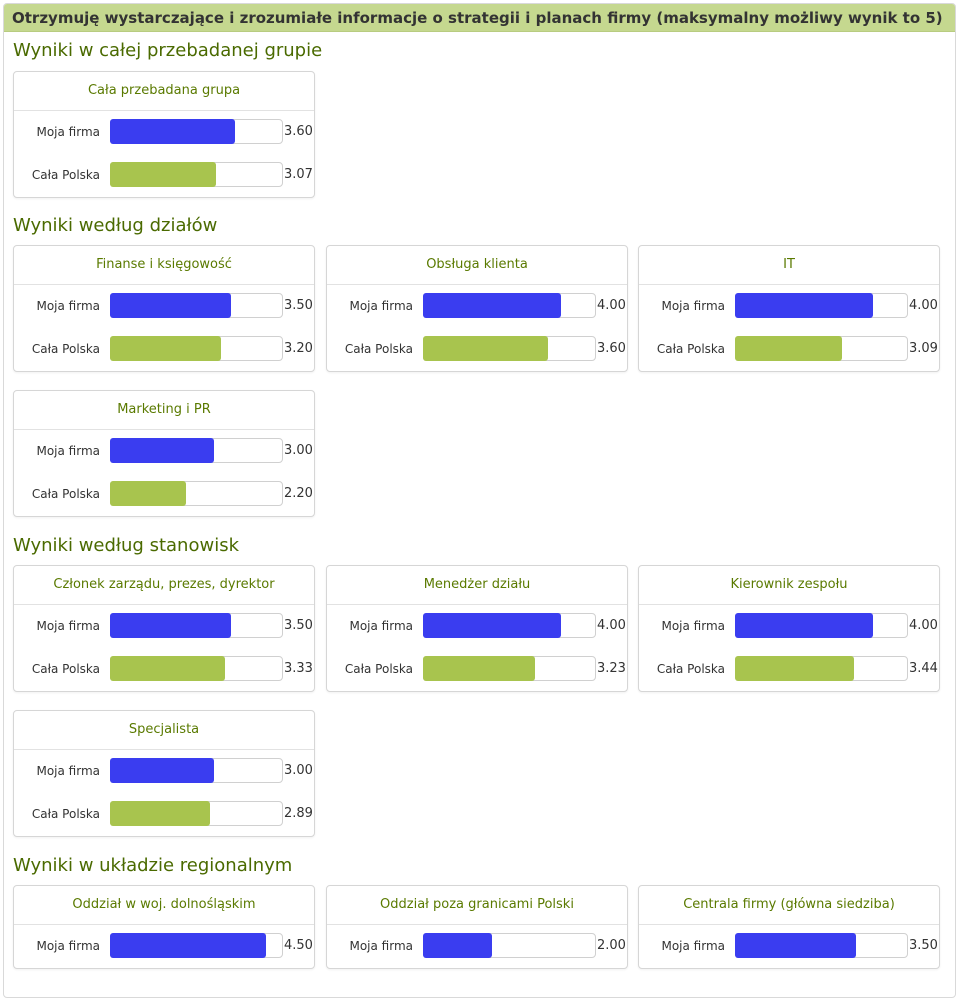 The width and height of the screenshot is (960, 1002). I want to click on group-title: Finanse i księgowość, so click(164, 265).